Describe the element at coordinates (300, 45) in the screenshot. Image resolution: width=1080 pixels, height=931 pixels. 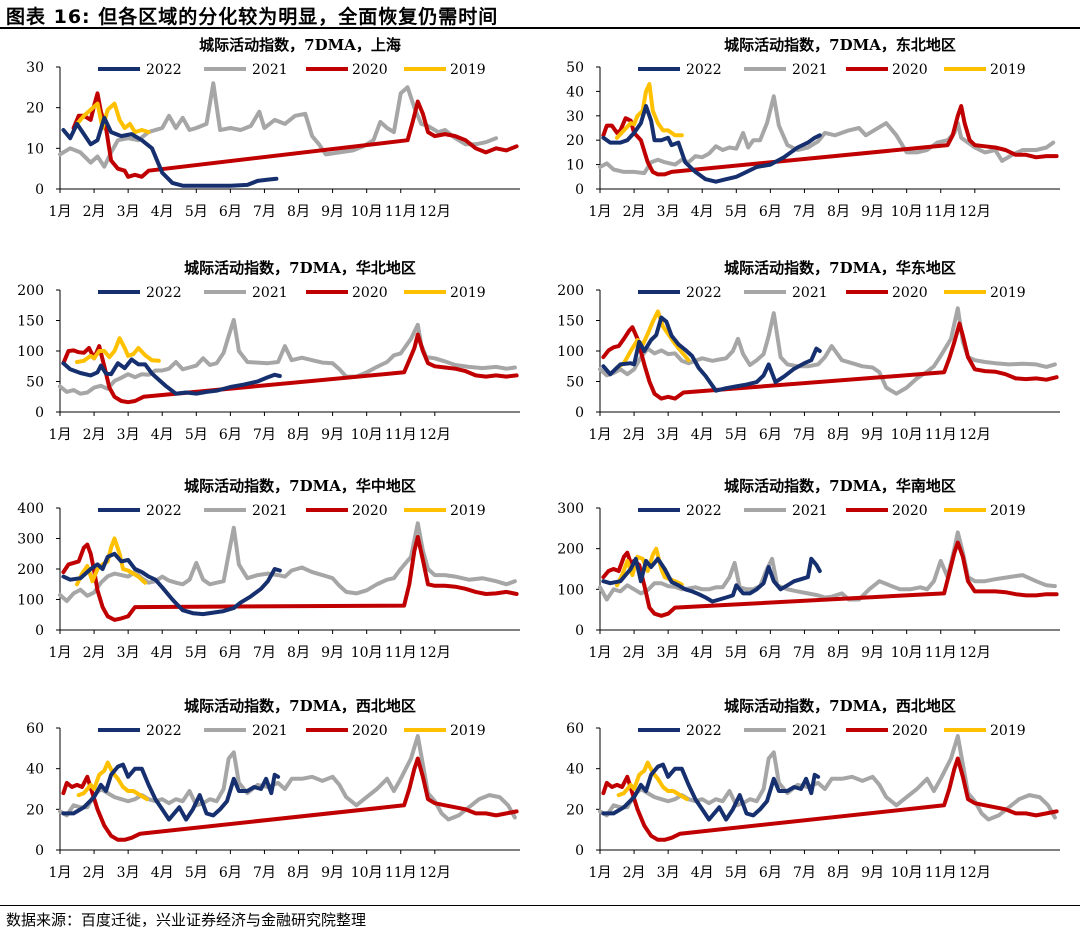
I see `chart-title: 城际活动指数，7DMA，上海` at that location.